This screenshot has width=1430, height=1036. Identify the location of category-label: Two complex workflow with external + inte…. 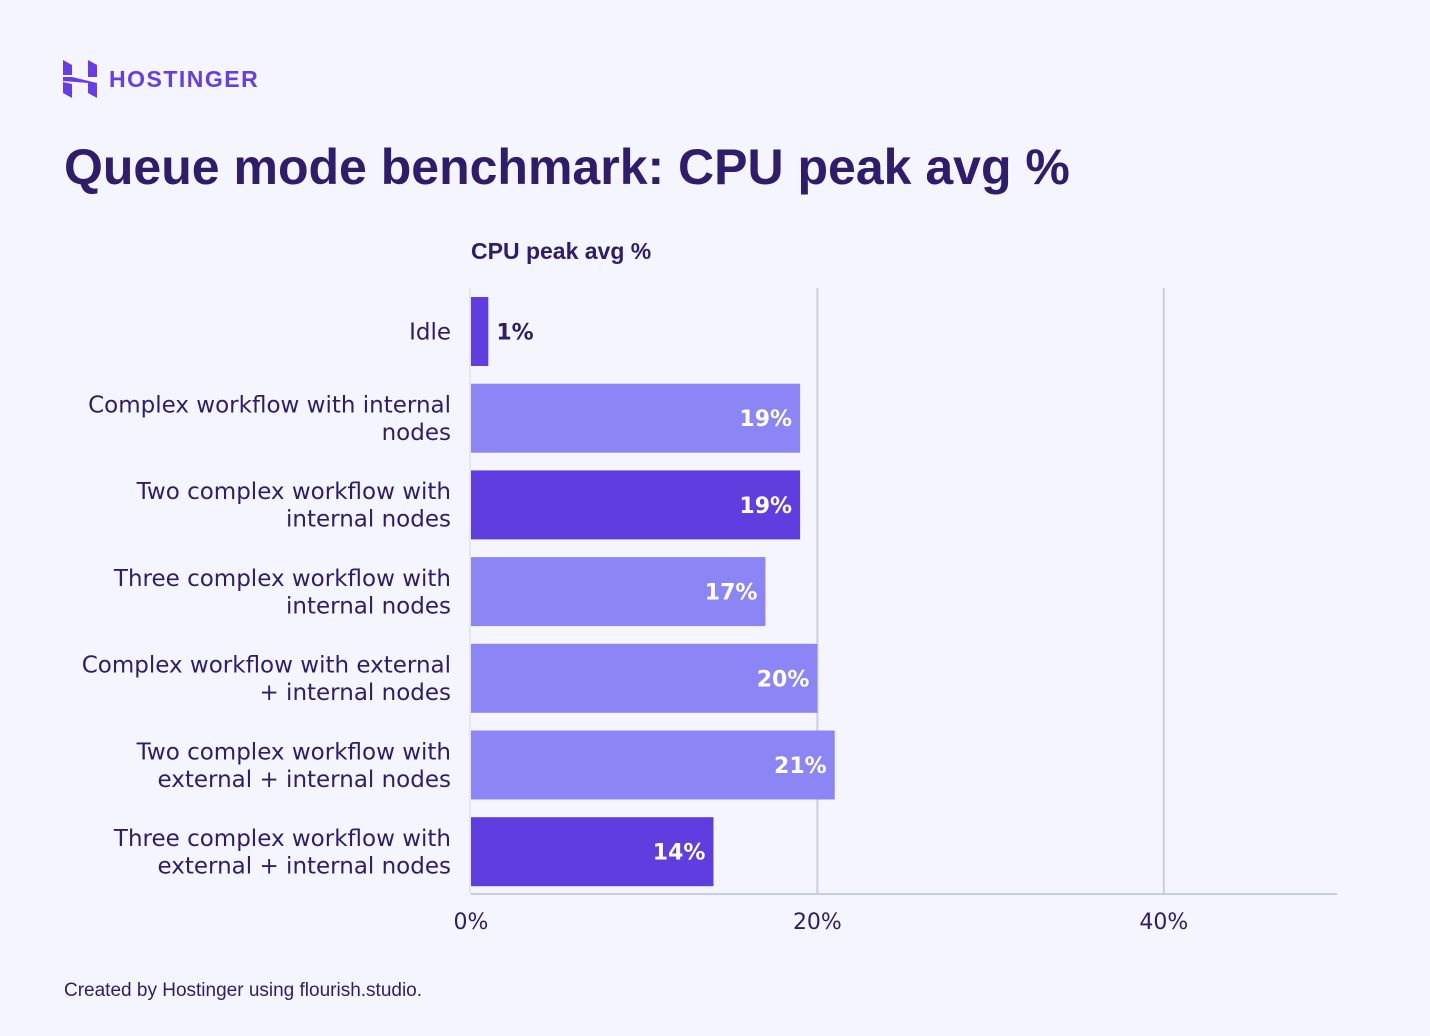
(293, 766).